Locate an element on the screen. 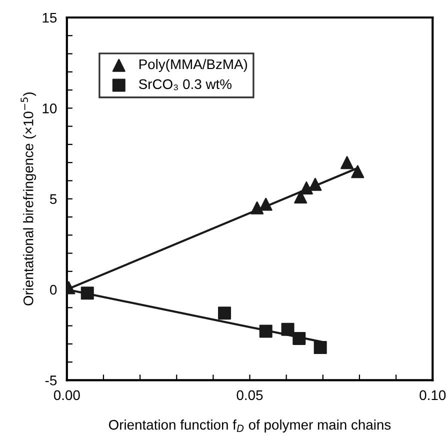 This screenshot has height=437, width=446. y-tick-label: 15 is located at coordinates (49, 17).